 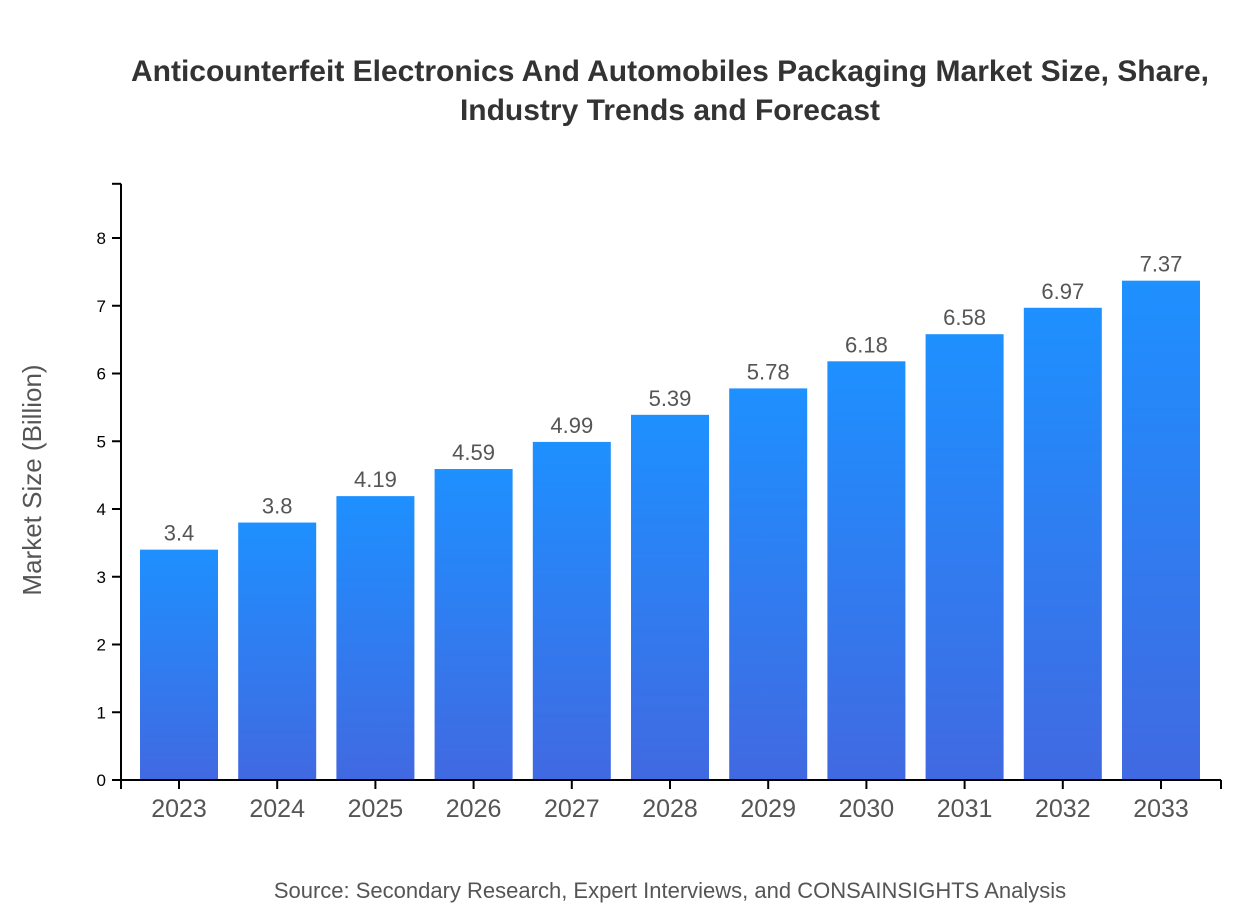 I want to click on y-tick-label: 7, so click(x=101, y=306).